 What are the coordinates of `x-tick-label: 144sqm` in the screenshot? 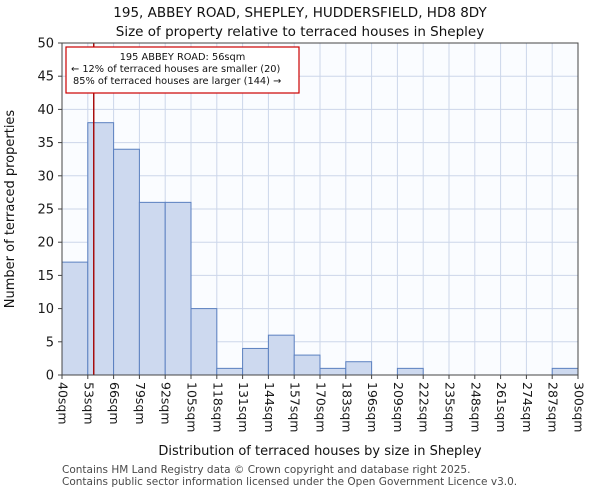 It's located at (269, 407).